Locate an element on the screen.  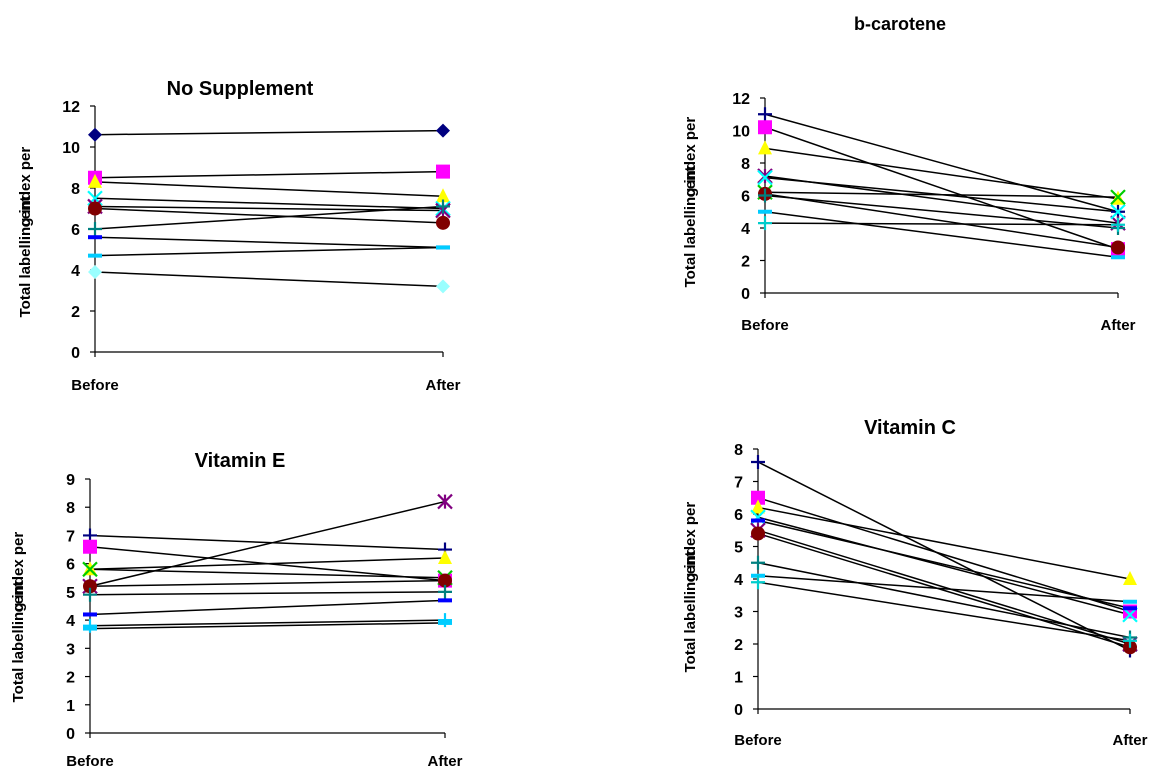
y-tick-label: 1 is located at coordinates (70, 706).